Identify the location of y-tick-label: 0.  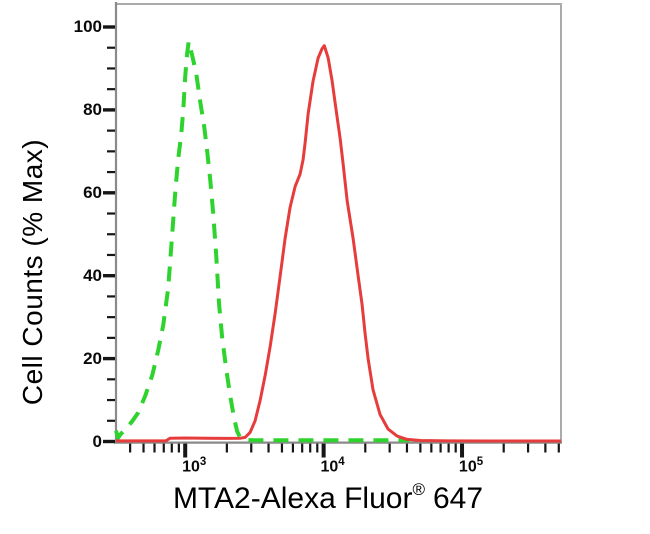
(97, 441).